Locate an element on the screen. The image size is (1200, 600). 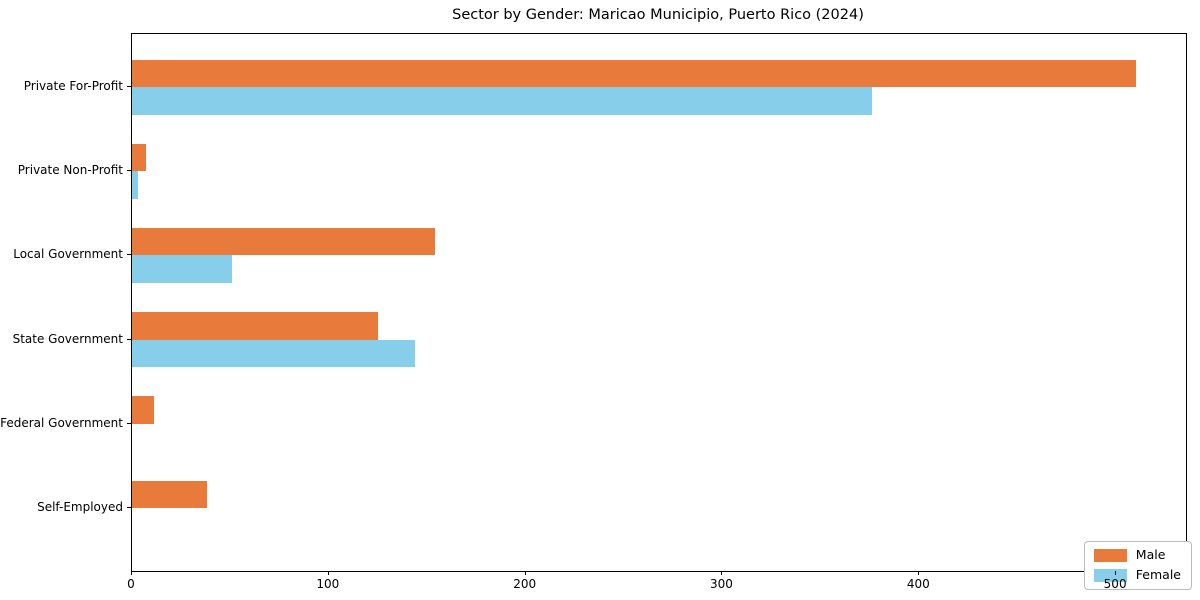
legend-label-male: Male is located at coordinates (1150, 555).